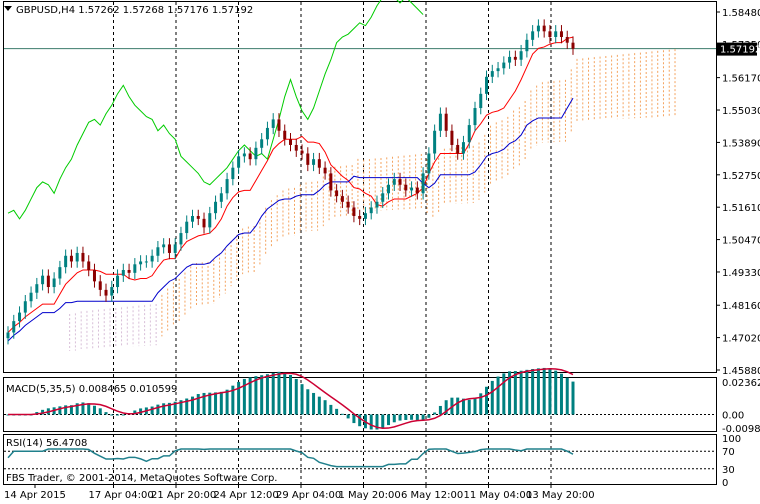 This screenshot has width=760, height=504. Describe the element at coordinates (741, 371) in the screenshot. I see `price-tick-label: 1.45880` at that location.